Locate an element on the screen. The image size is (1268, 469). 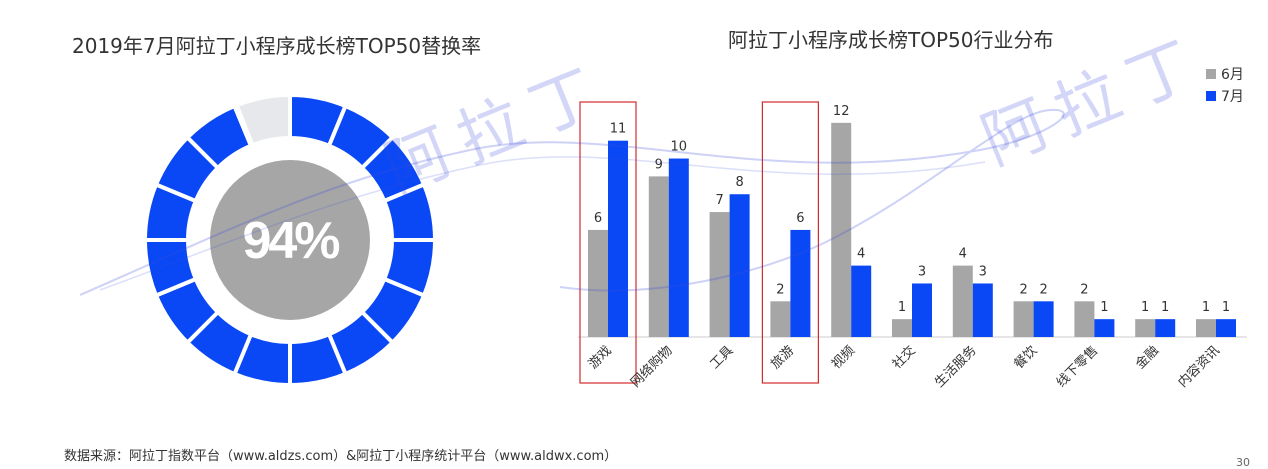
x-tick-label: 游戏 is located at coordinates (600, 357).